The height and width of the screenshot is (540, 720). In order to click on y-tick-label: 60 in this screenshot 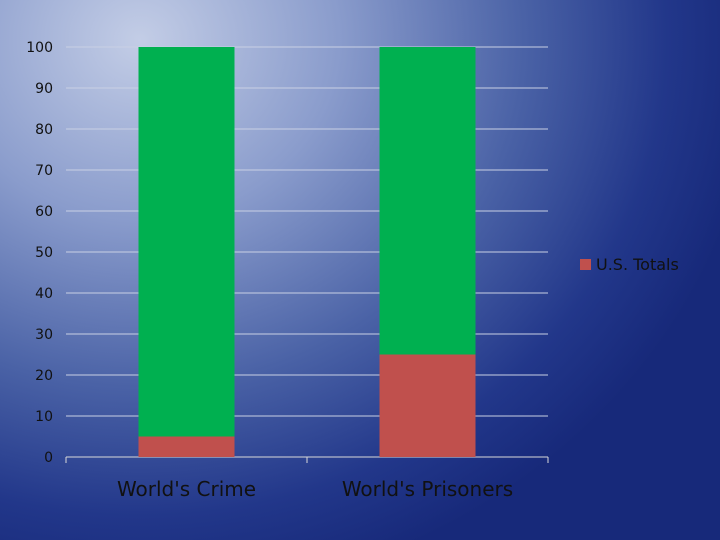, I will do `click(44, 212)`.